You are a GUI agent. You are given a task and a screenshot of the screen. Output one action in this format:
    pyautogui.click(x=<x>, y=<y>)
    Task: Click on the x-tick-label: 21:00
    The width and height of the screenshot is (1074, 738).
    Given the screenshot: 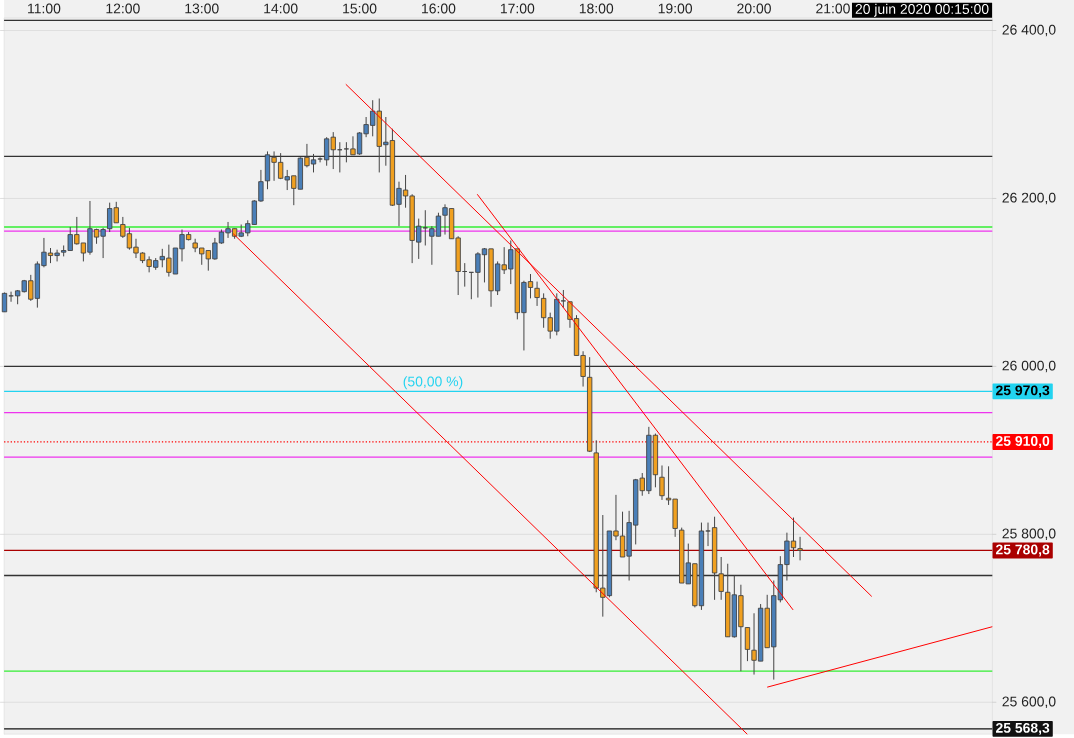 What is the action you would take?
    pyautogui.click(x=833, y=8)
    